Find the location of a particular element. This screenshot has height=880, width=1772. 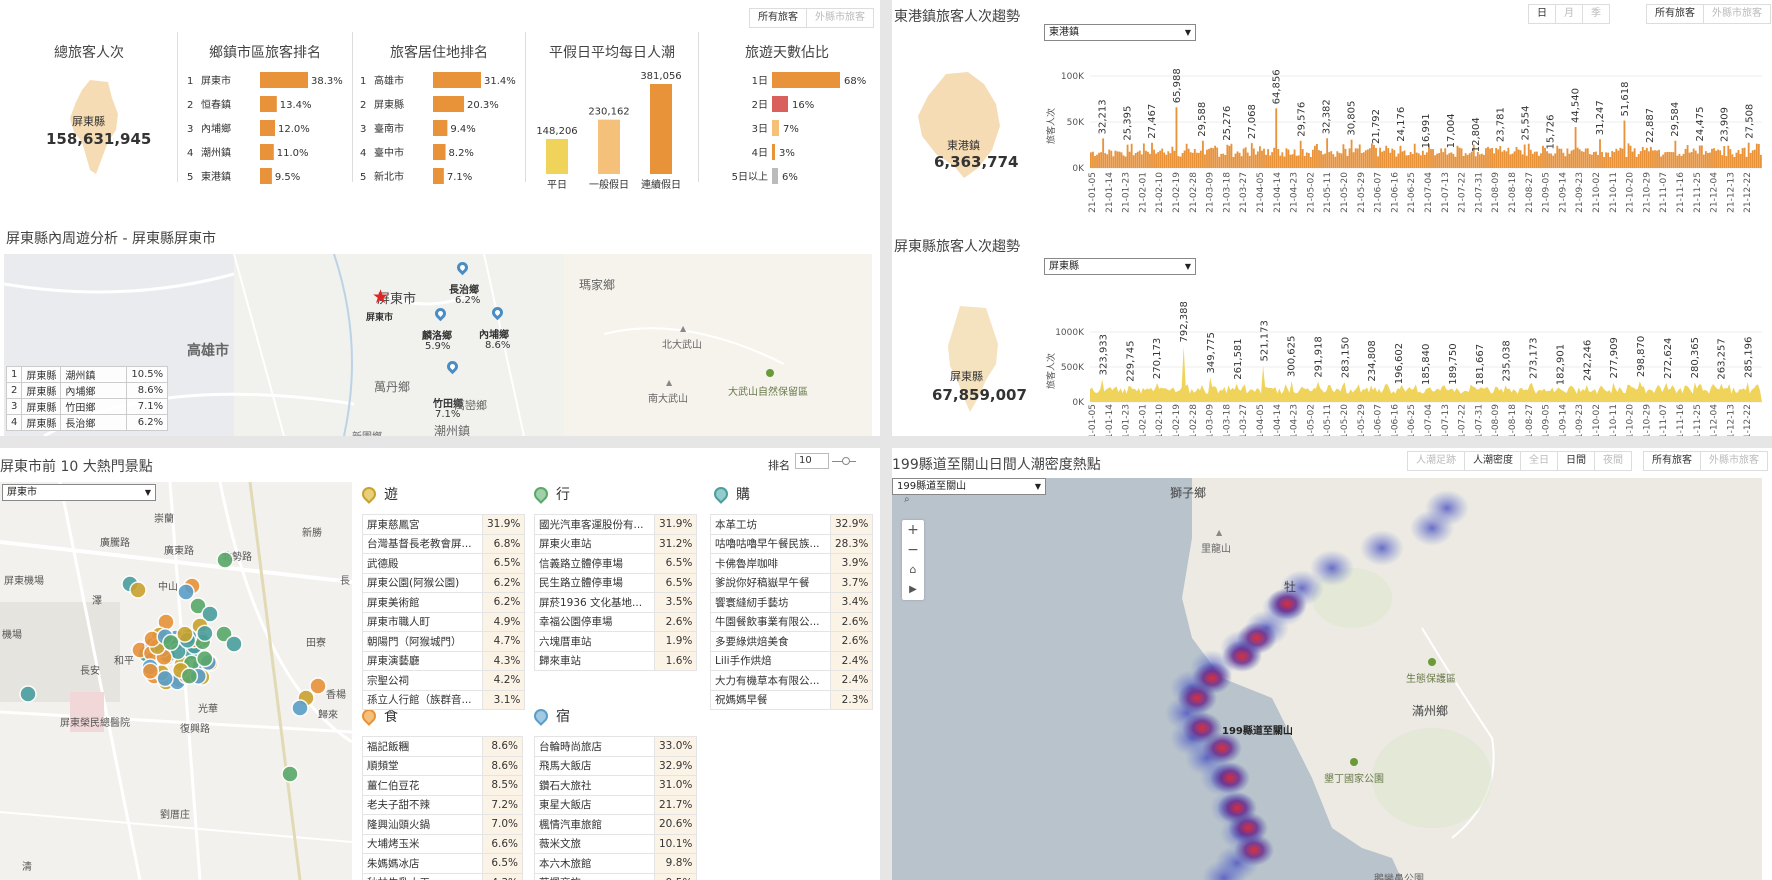

table-row: 國光汽車客運股份有... 31.9% is located at coordinates (616, 524).